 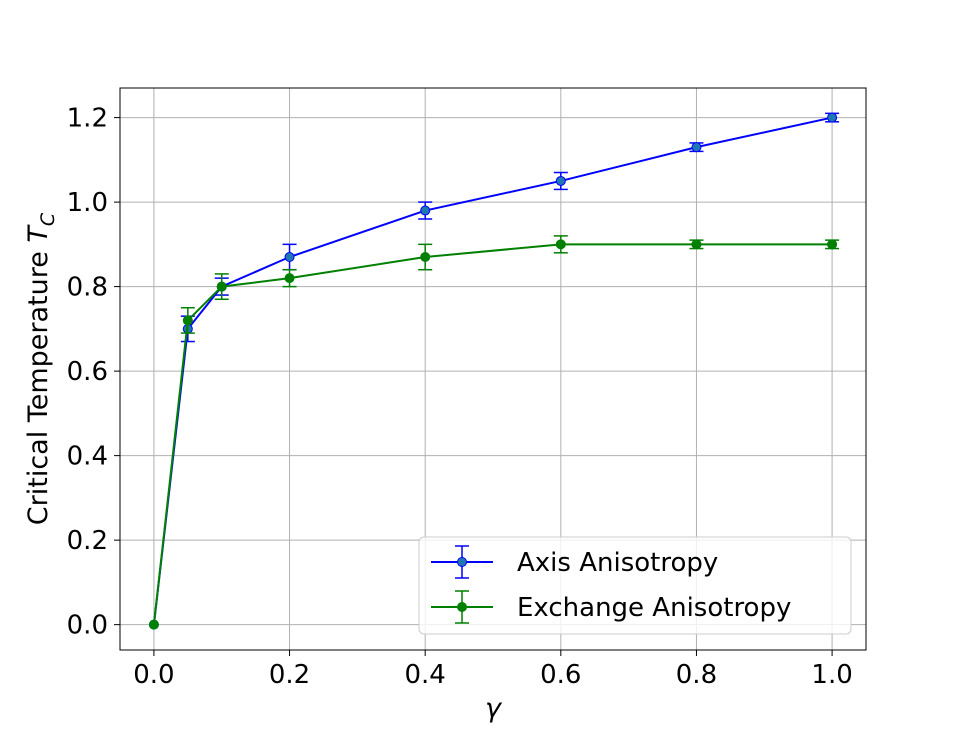 I want to click on legend-box, so click(x=635, y=585).